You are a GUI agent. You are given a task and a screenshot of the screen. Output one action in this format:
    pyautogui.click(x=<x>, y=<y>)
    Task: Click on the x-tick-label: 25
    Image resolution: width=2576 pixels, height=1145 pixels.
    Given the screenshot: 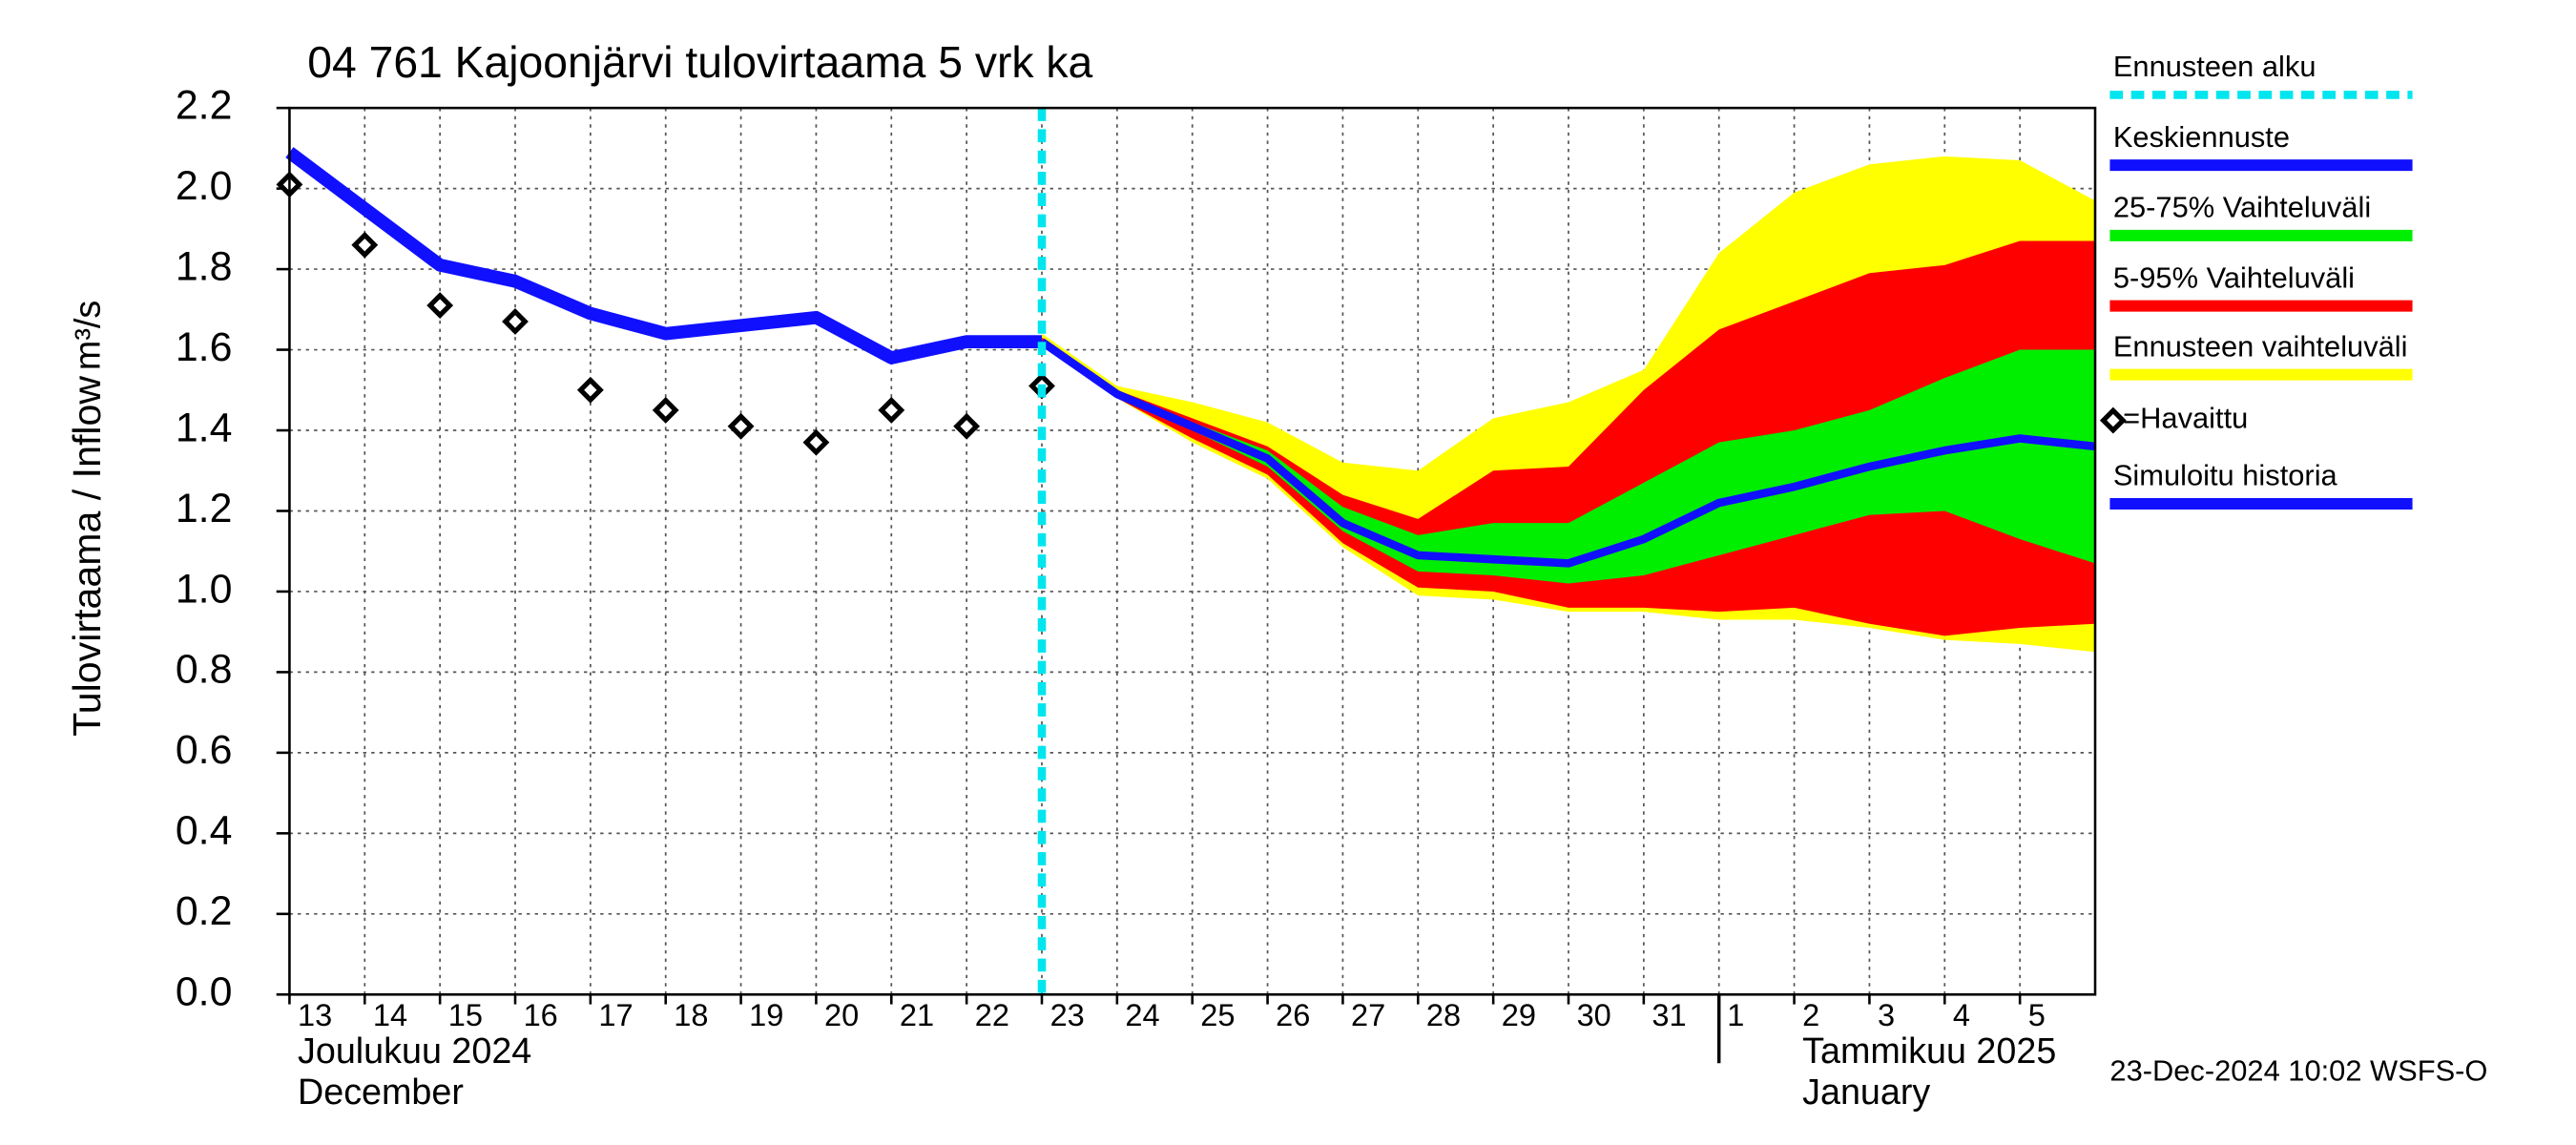 What is the action you would take?
    pyautogui.click(x=1217, y=1015)
    